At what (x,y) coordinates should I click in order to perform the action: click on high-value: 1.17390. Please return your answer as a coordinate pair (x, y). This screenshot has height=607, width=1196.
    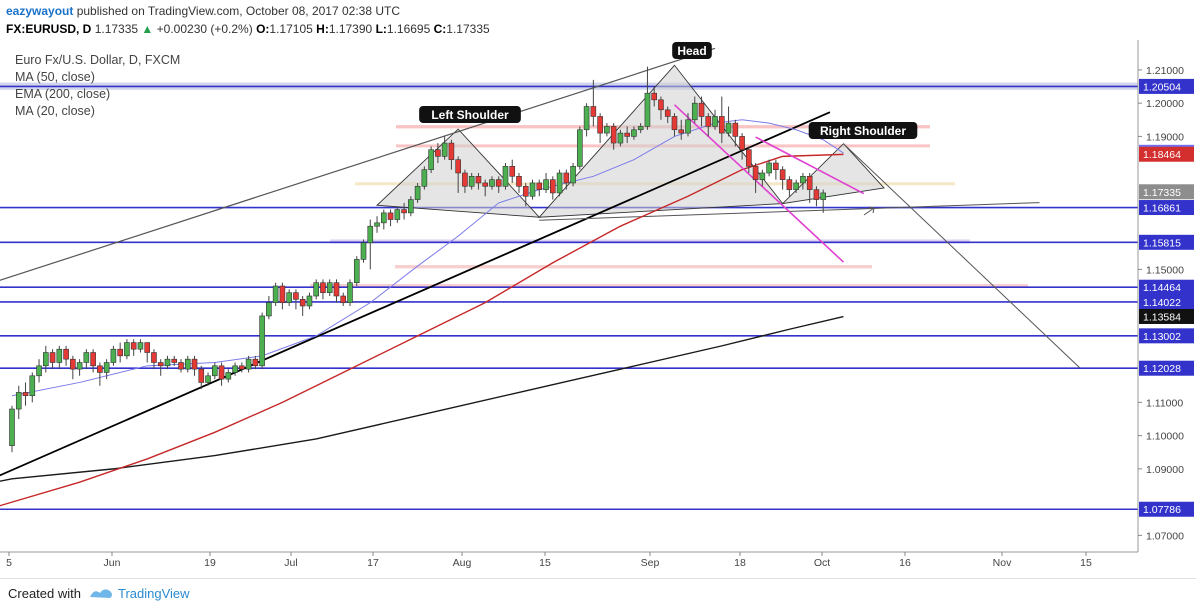
    Looking at the image, I should click on (350, 29).